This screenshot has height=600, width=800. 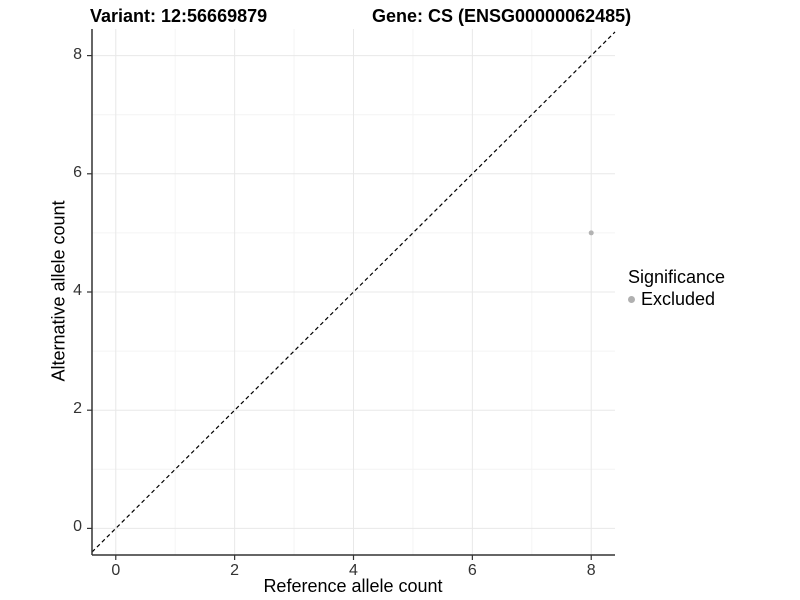 I want to click on x-axis-label: Reference allele count, so click(x=353, y=586).